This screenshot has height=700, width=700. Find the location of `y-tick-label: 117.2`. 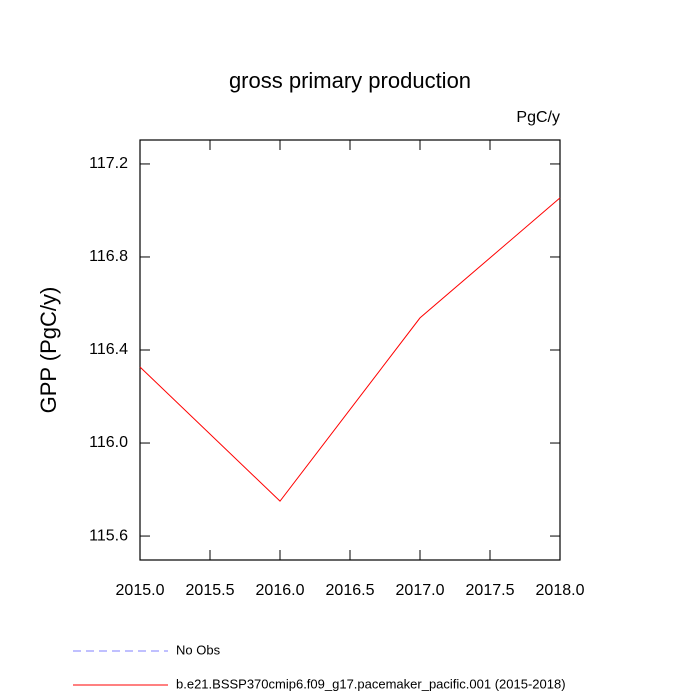

y-tick-label: 117.2 is located at coordinates (108, 163).